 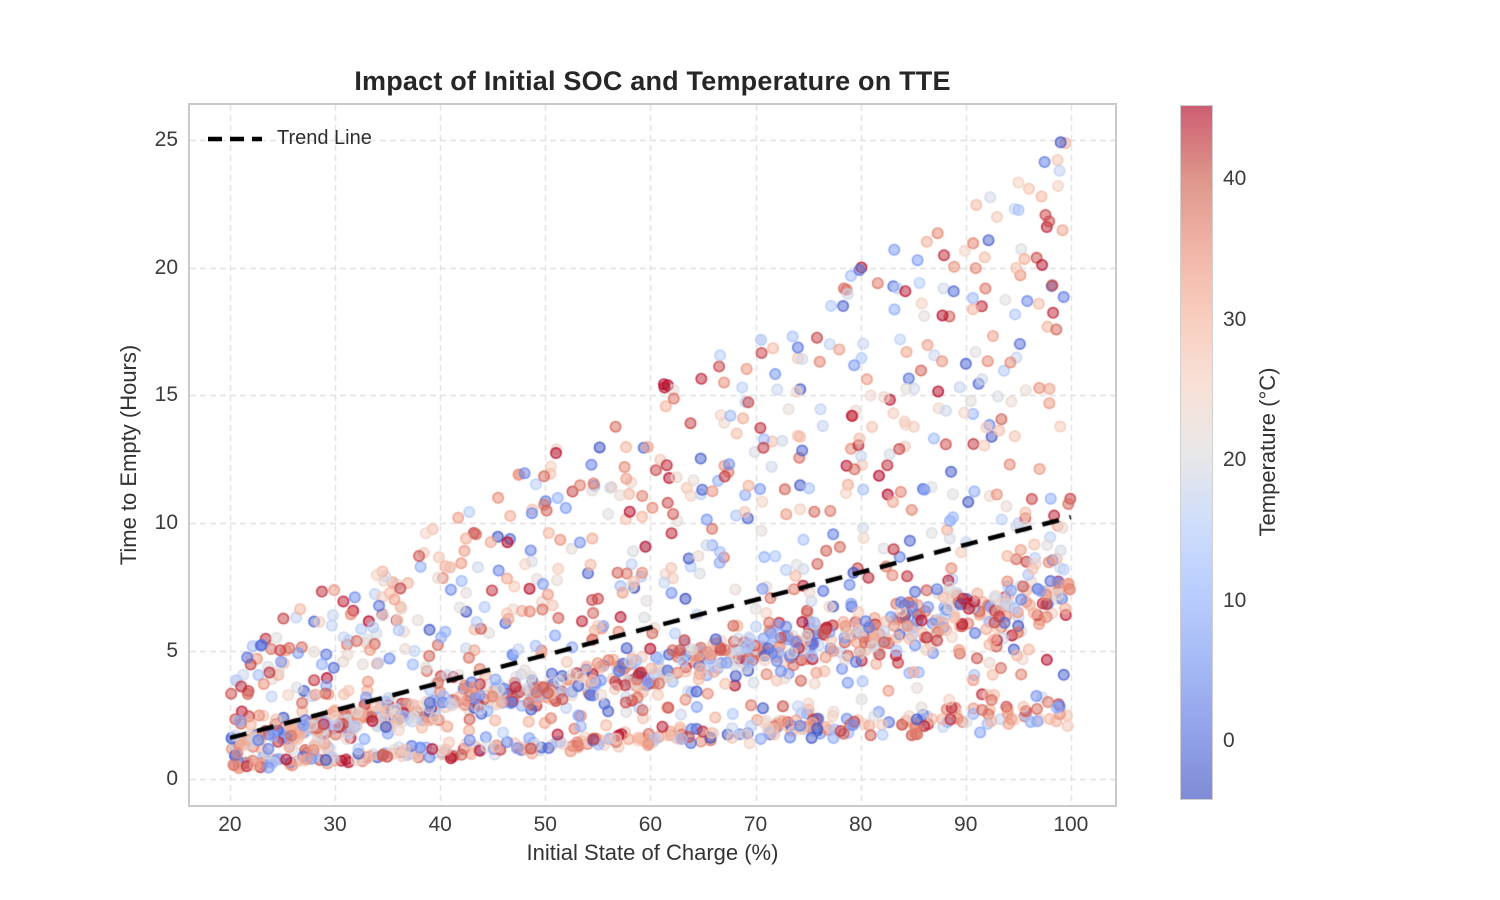 What do you see at coordinates (1071, 824) in the screenshot?
I see `x-tick-label-100: 100` at bounding box center [1071, 824].